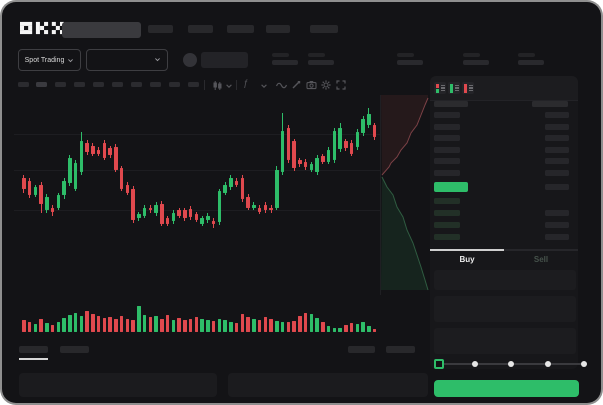 The image size is (603, 405). Describe the element at coordinates (442, 85) in the screenshot. I see `lines` at that location.